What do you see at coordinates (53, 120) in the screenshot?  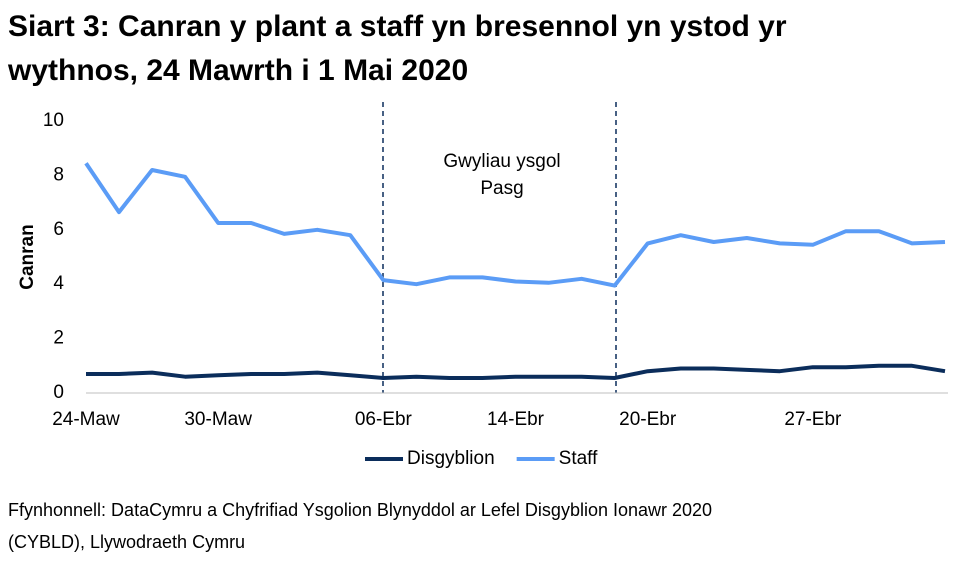 I see `y-tick-label: 10` at bounding box center [53, 120].